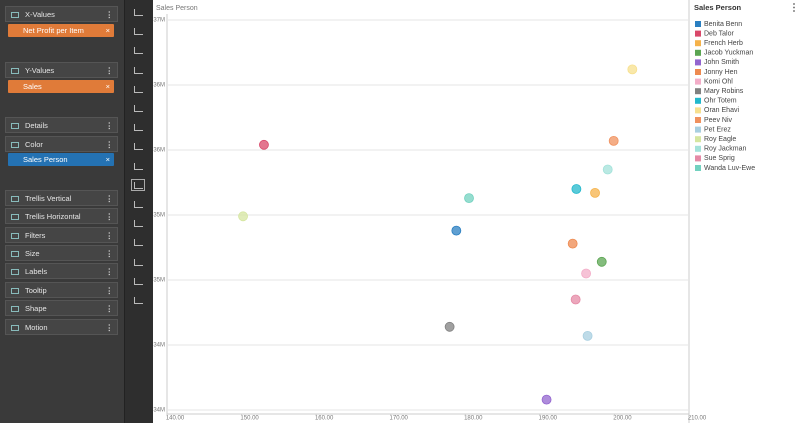 The height and width of the screenshot is (423, 798). I want to click on field-pill-text: Net Profit per Item, so click(53, 30).